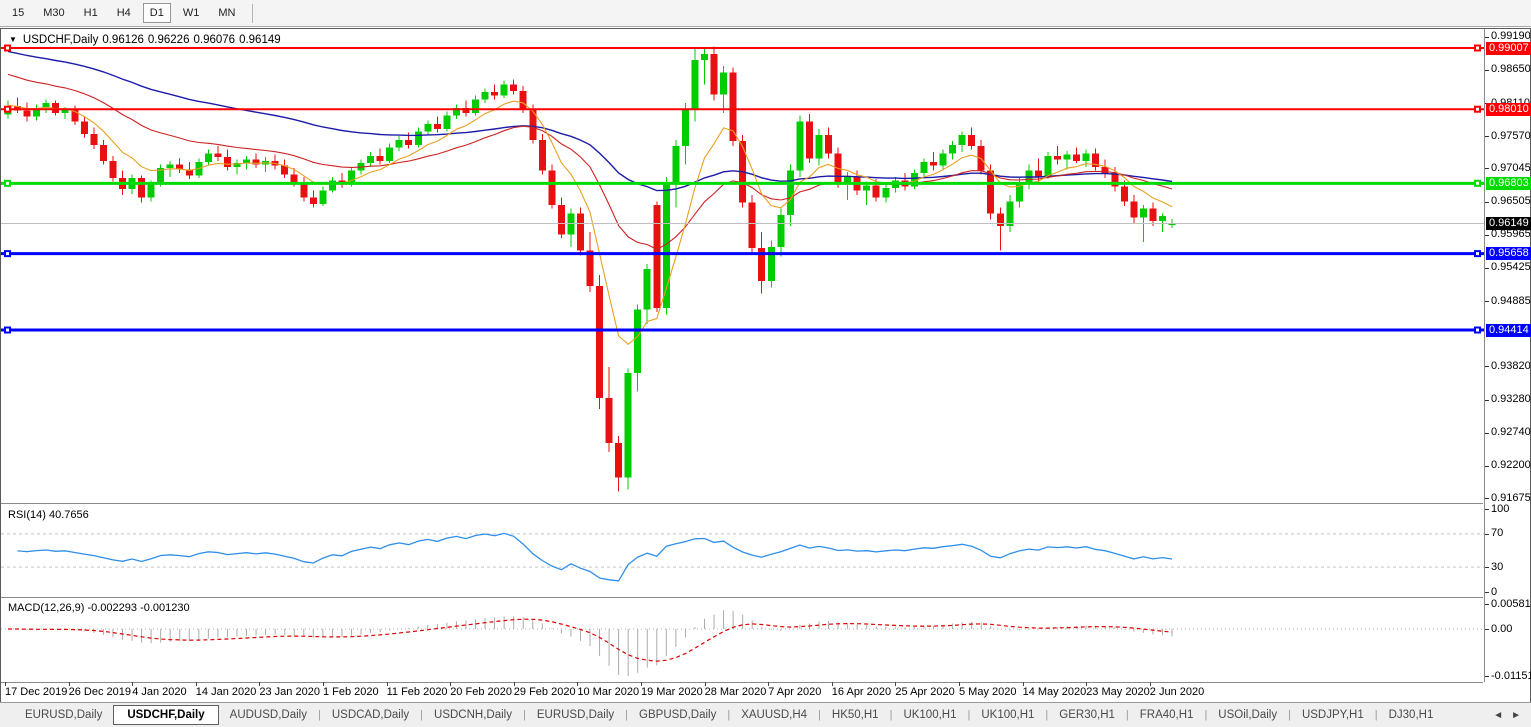 This screenshot has height=727, width=1531. I want to click on tab-FRA40-H1: FRA40,H1, so click(1166, 715).